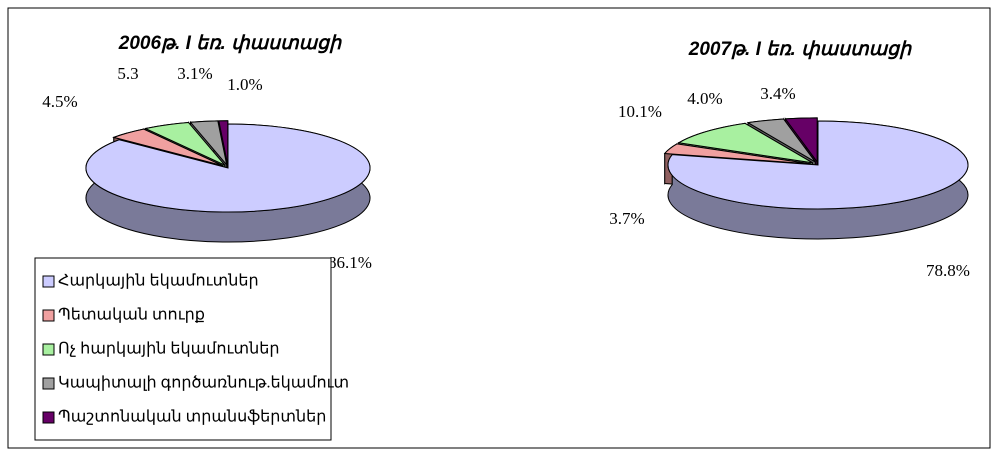 This screenshot has height=456, width=998. Describe the element at coordinates (169, 349) in the screenshot. I see `legend-label: Ոչ հարկային եկամուտներ` at that location.